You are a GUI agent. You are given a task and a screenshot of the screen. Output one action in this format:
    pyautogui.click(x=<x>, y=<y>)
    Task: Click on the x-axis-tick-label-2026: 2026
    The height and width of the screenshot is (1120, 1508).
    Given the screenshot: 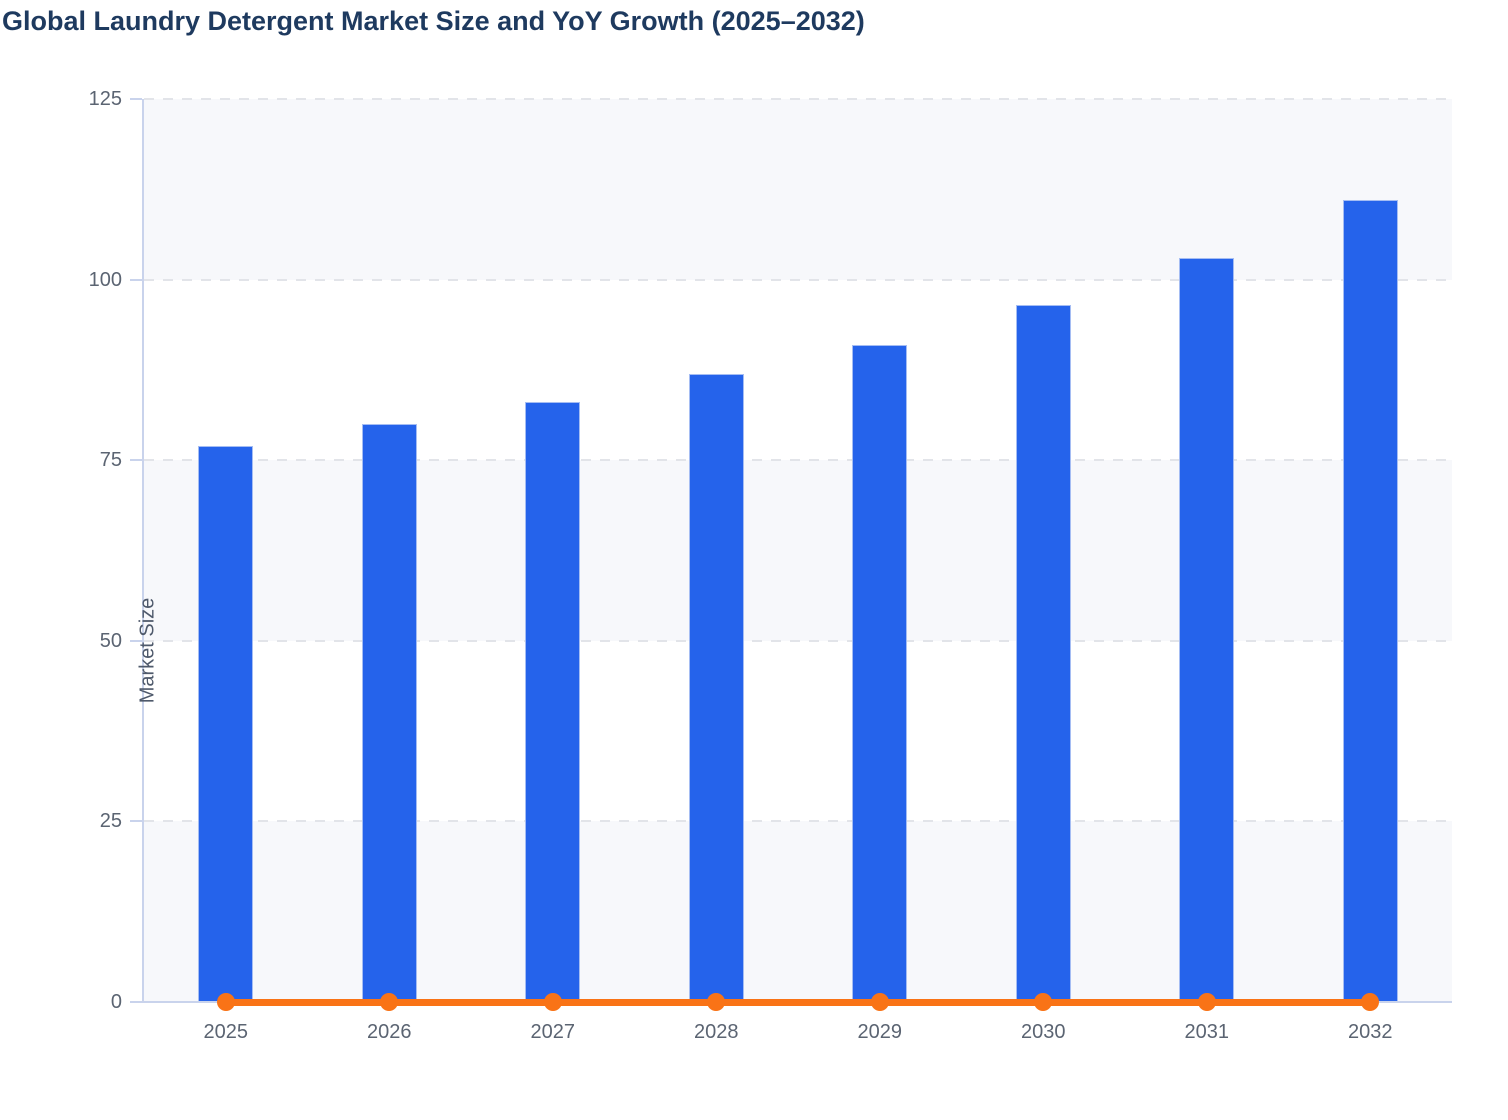 What is the action you would take?
    pyautogui.click(x=389, y=1032)
    